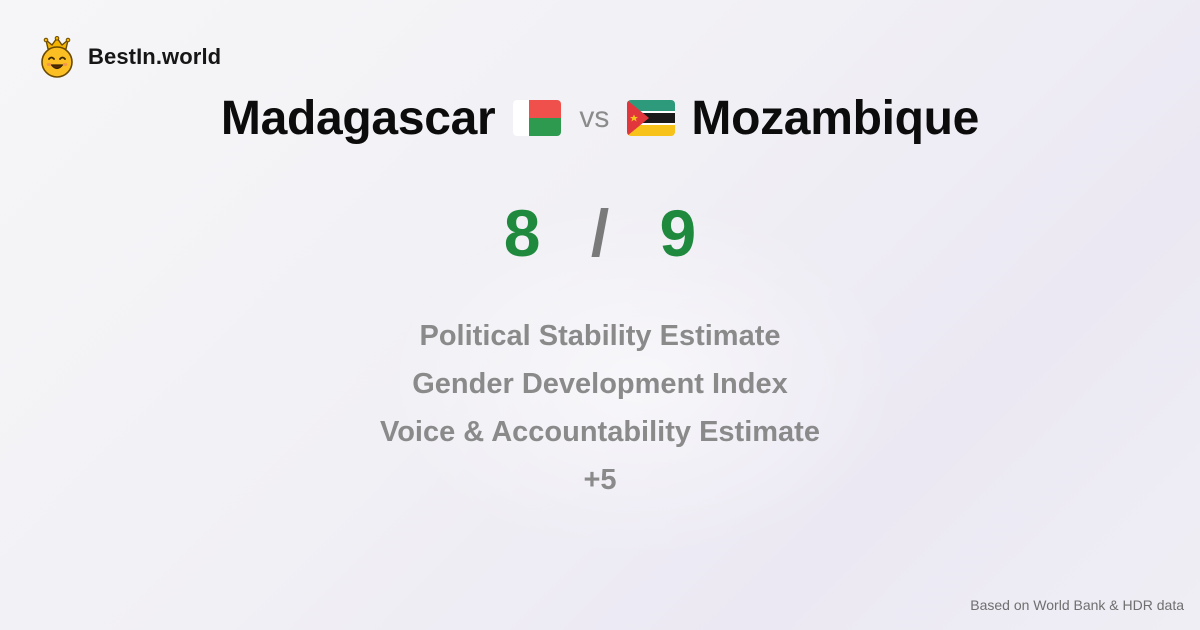 The image size is (1200, 630). What do you see at coordinates (57, 57) in the screenshot?
I see `crowned-smiley-icon` at bounding box center [57, 57].